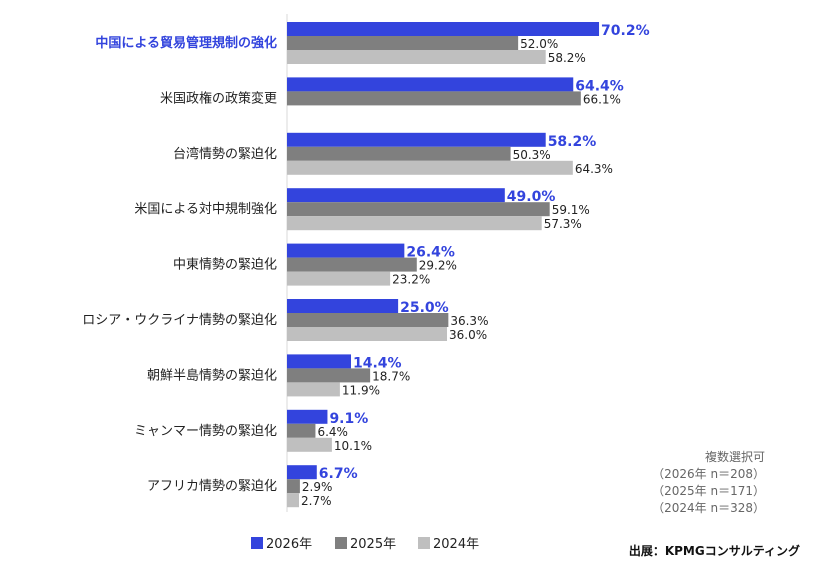 This screenshot has height=569, width=835. I want to click on category-label: 朝鮮半島情勢の緊迫化, so click(212, 375).